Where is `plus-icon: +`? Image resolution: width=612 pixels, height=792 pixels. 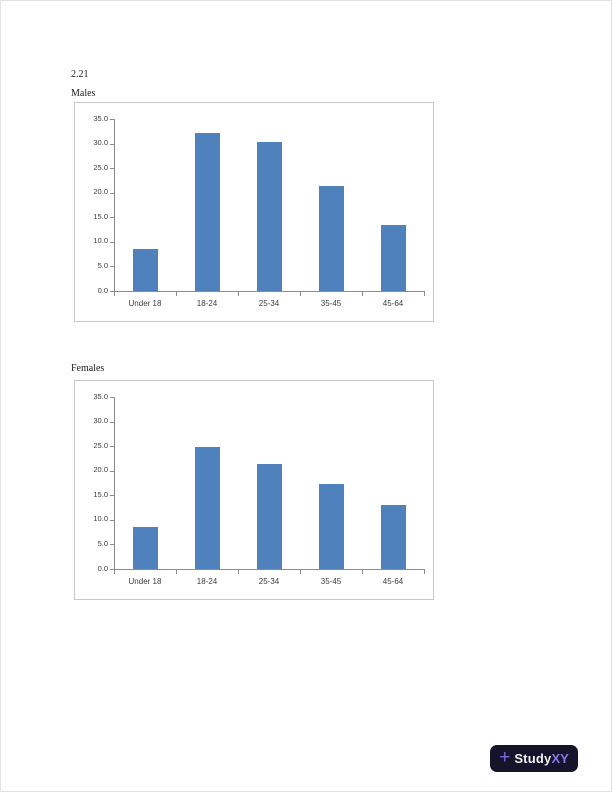 plus-icon: + is located at coordinates (505, 757).